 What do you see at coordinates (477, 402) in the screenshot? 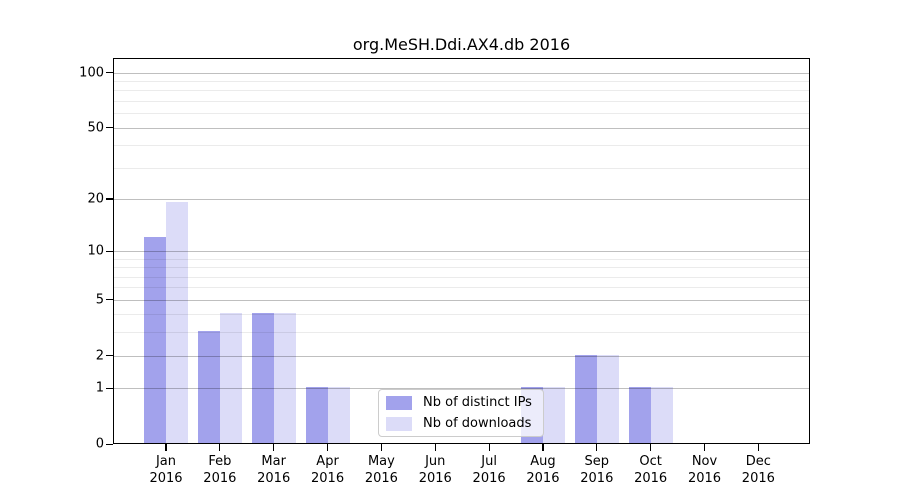
I see `legend-label-distinct-ips: Nb of distinct IPs` at bounding box center [477, 402].